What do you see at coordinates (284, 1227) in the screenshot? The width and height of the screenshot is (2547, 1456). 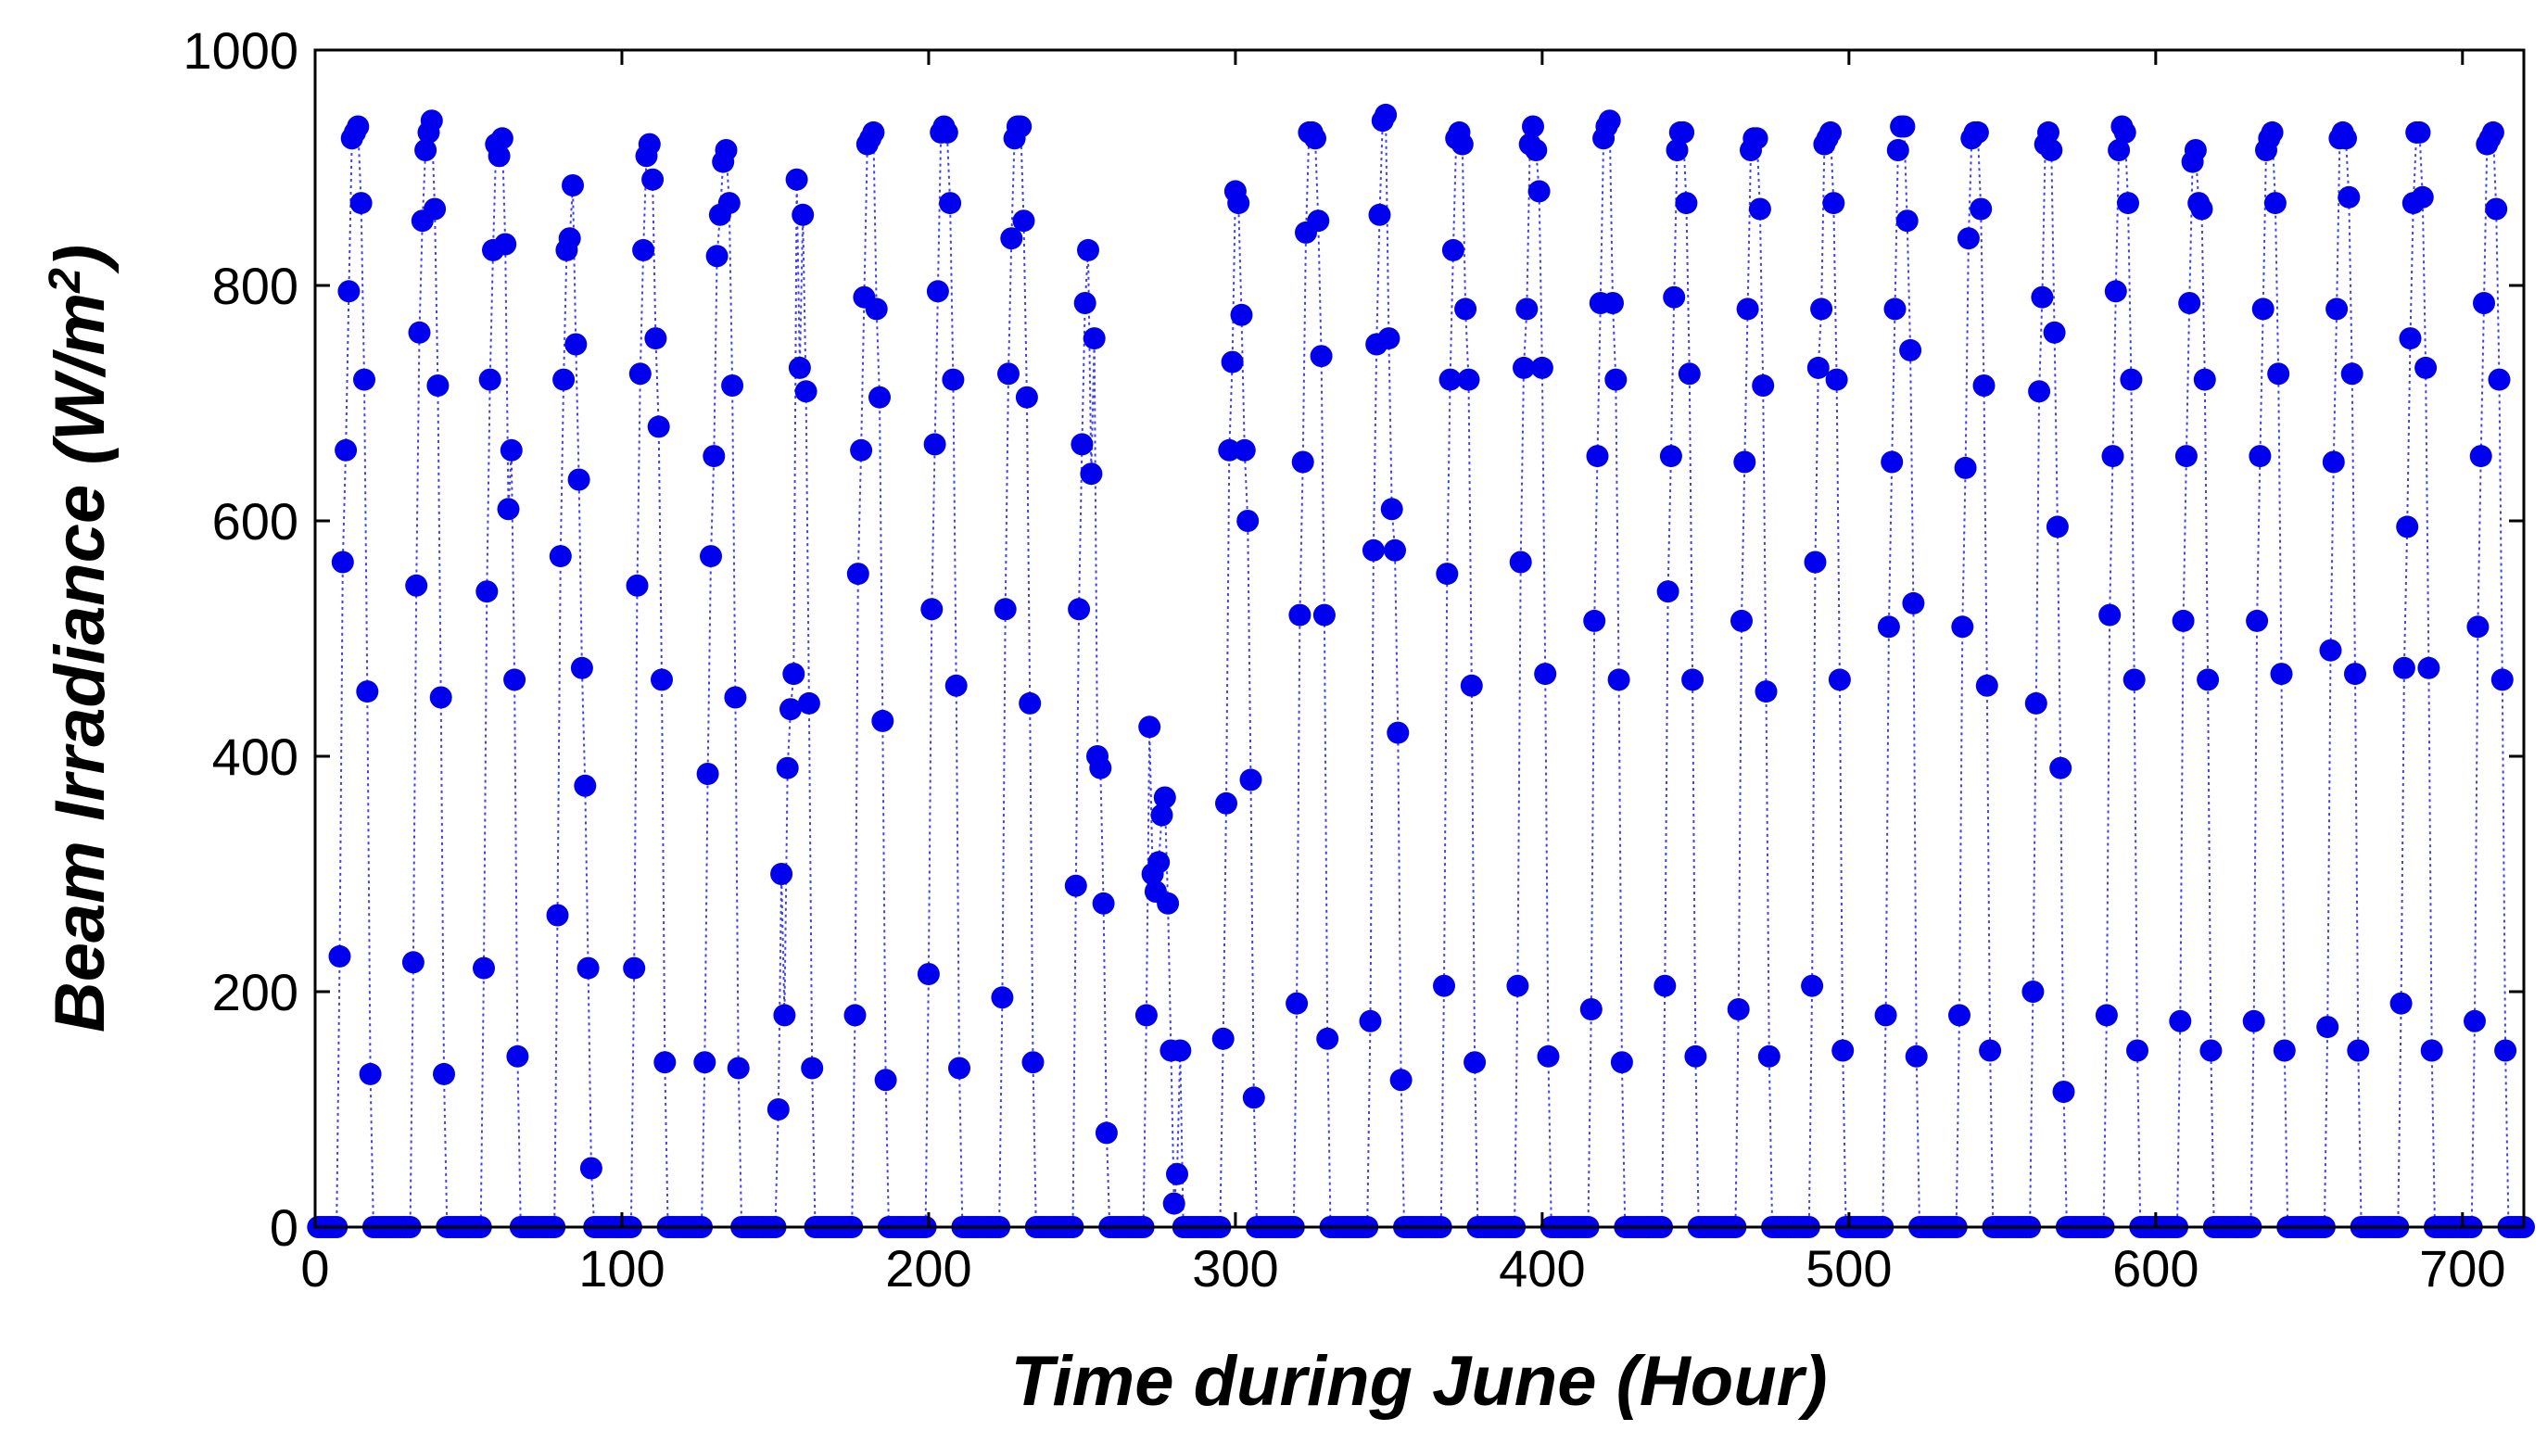 I see `y-tick-label: 0` at bounding box center [284, 1227].